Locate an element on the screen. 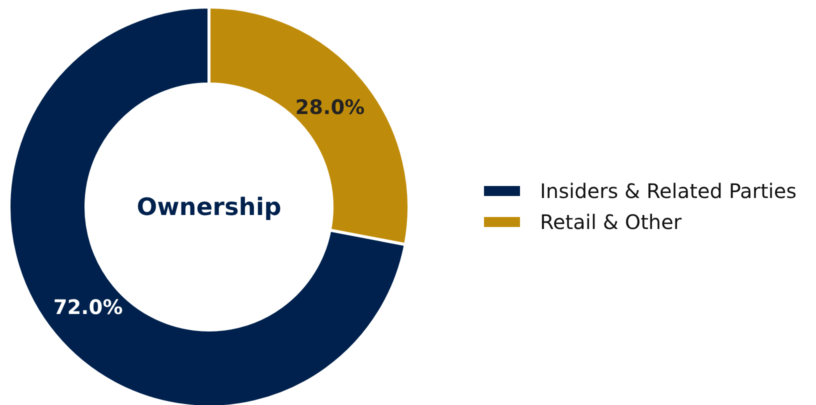  text: Ownership is located at coordinates (209, 207).